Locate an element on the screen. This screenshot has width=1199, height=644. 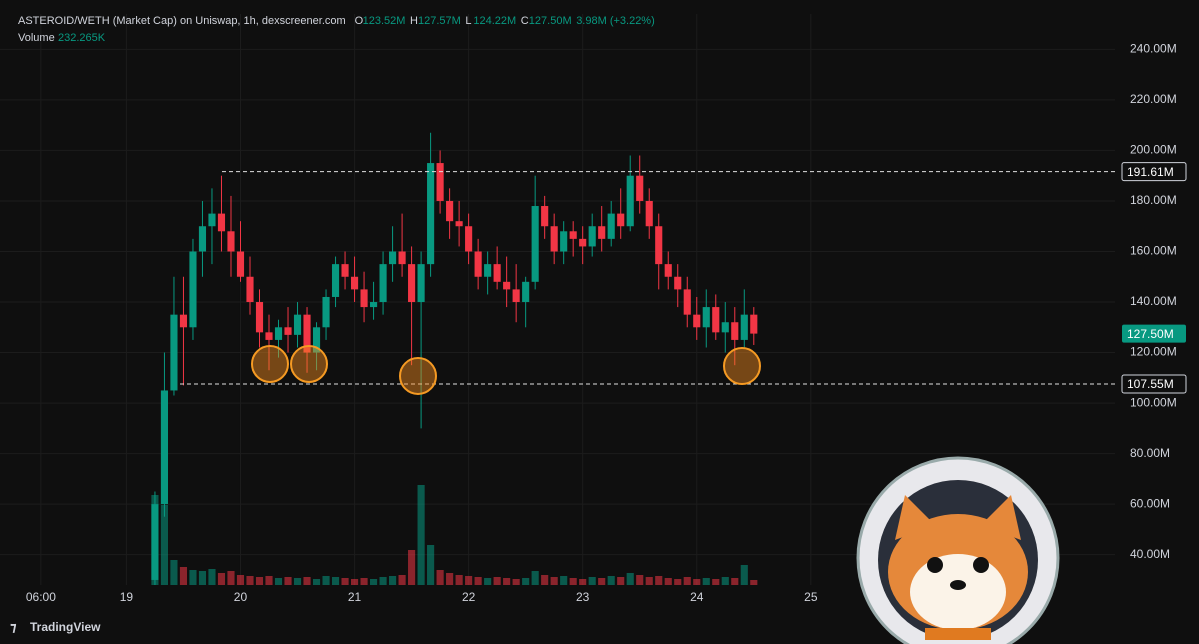
ohlc-key: L is located at coordinates (468, 21).